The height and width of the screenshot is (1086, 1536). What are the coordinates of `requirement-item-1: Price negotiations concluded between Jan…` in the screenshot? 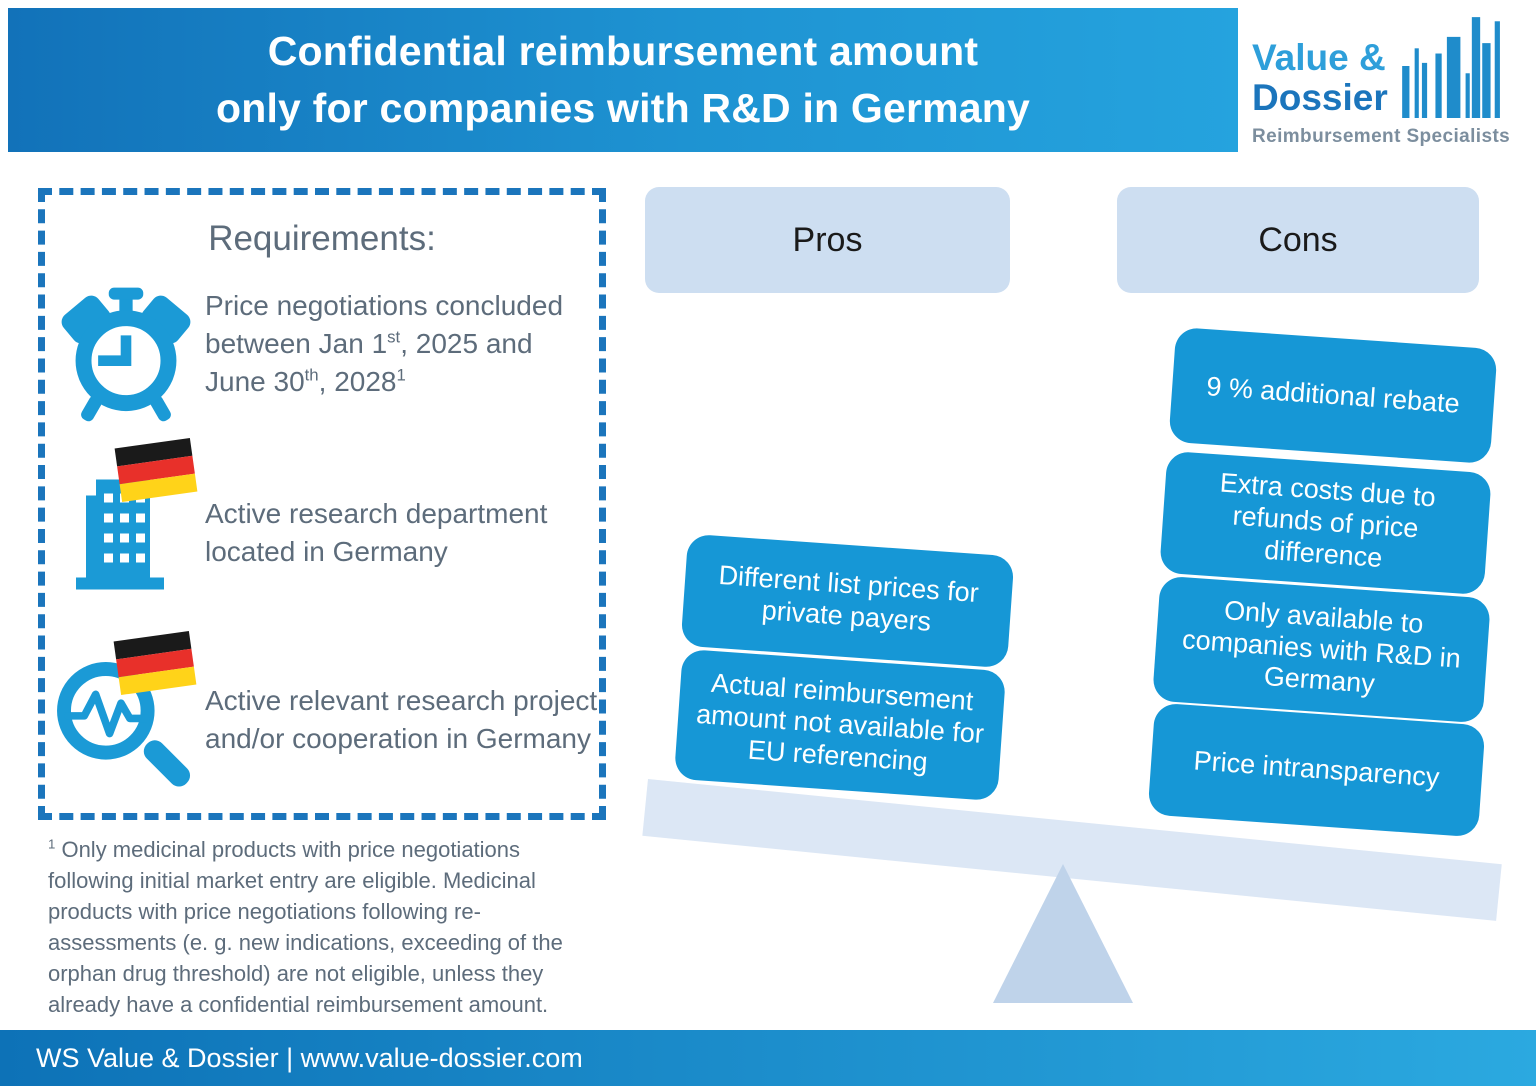 It's located at (395, 344).